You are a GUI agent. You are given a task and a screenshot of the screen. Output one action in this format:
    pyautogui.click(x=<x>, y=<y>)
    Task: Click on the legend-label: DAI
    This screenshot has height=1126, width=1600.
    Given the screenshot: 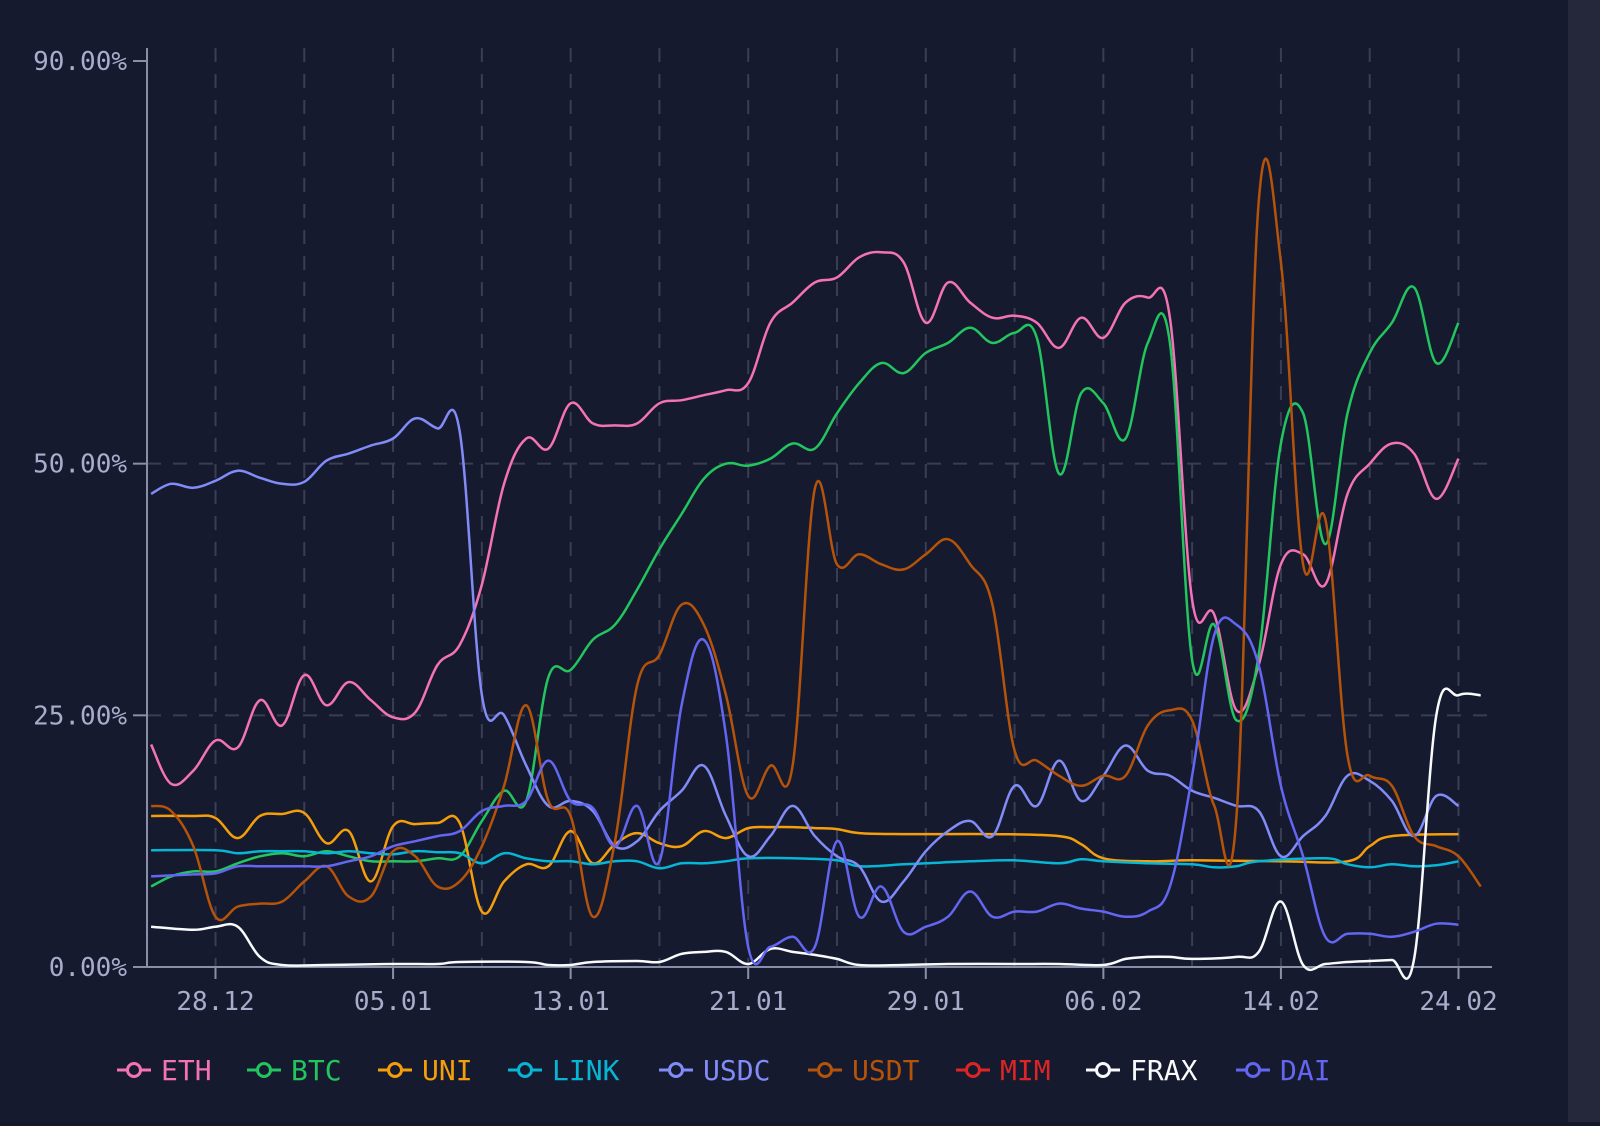 What is the action you would take?
    pyautogui.click(x=1305, y=1070)
    